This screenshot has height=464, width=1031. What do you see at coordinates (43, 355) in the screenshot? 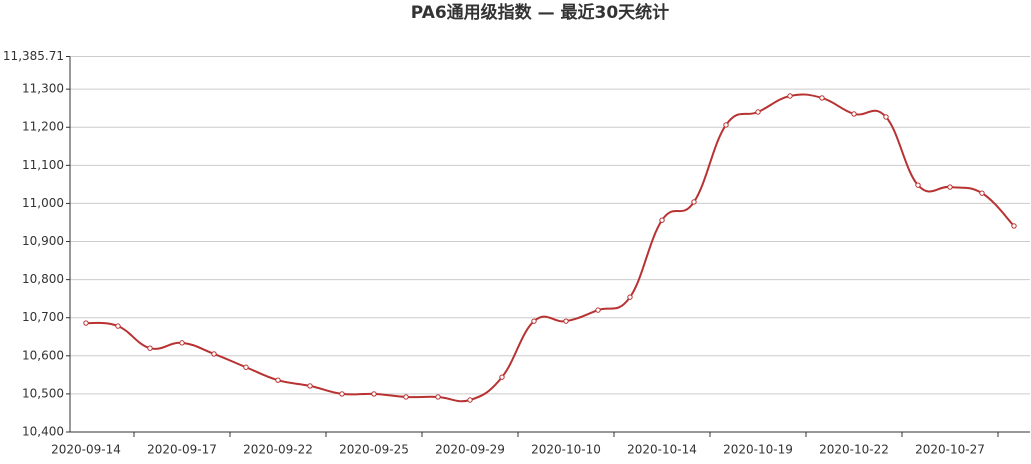
I see `y-tick-label: 10,600` at bounding box center [43, 355].